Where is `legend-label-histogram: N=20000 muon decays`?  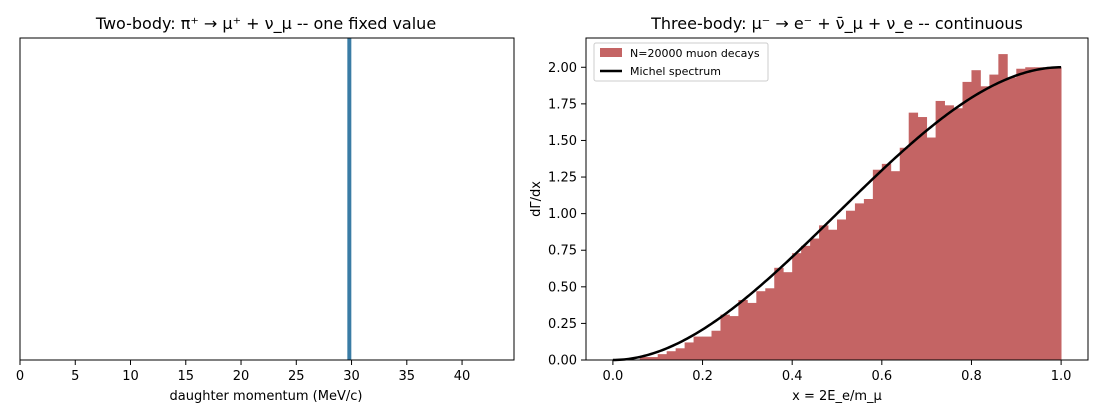 legend-label-histogram: N=20000 muon decays is located at coordinates (695, 53).